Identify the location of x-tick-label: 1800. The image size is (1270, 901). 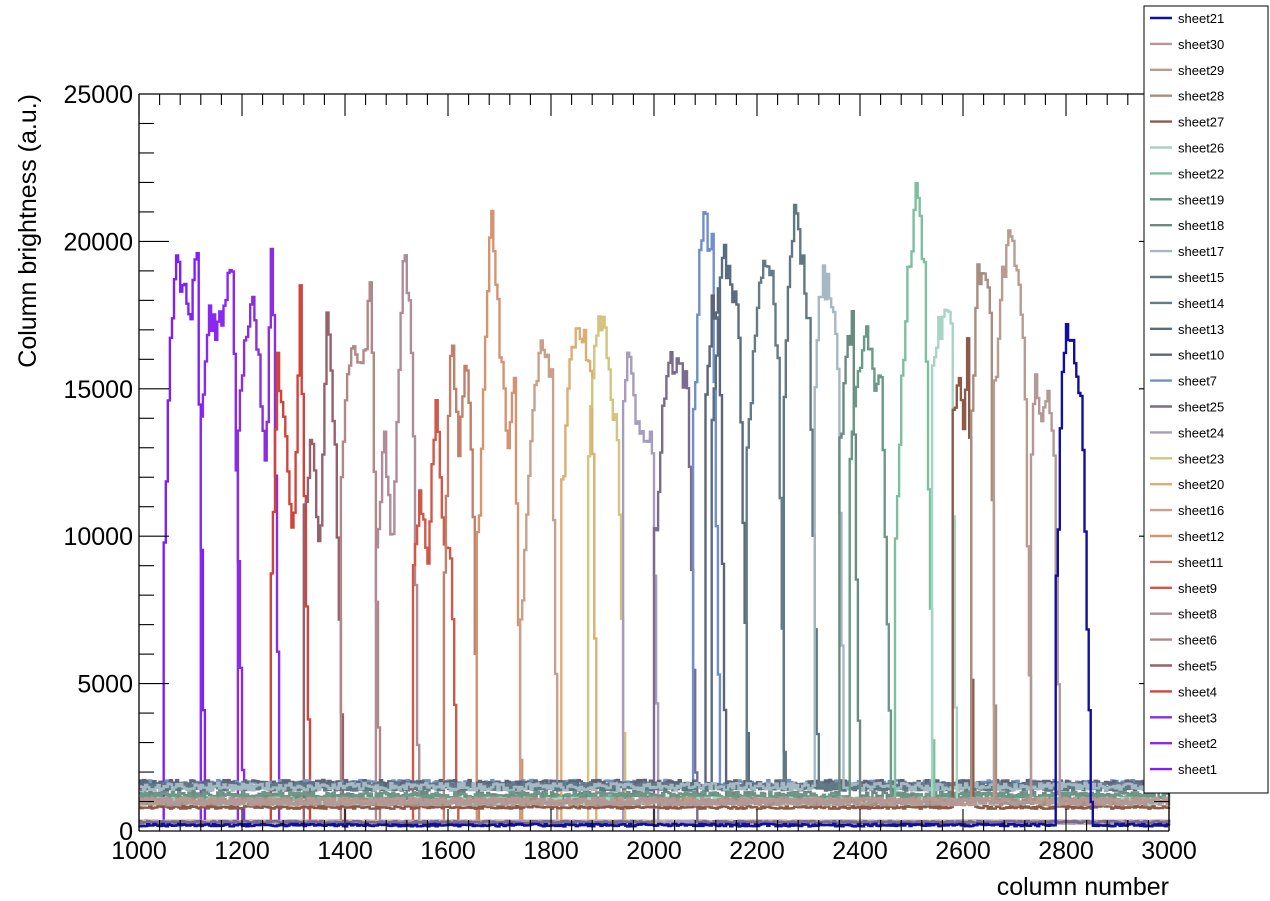
(551, 851).